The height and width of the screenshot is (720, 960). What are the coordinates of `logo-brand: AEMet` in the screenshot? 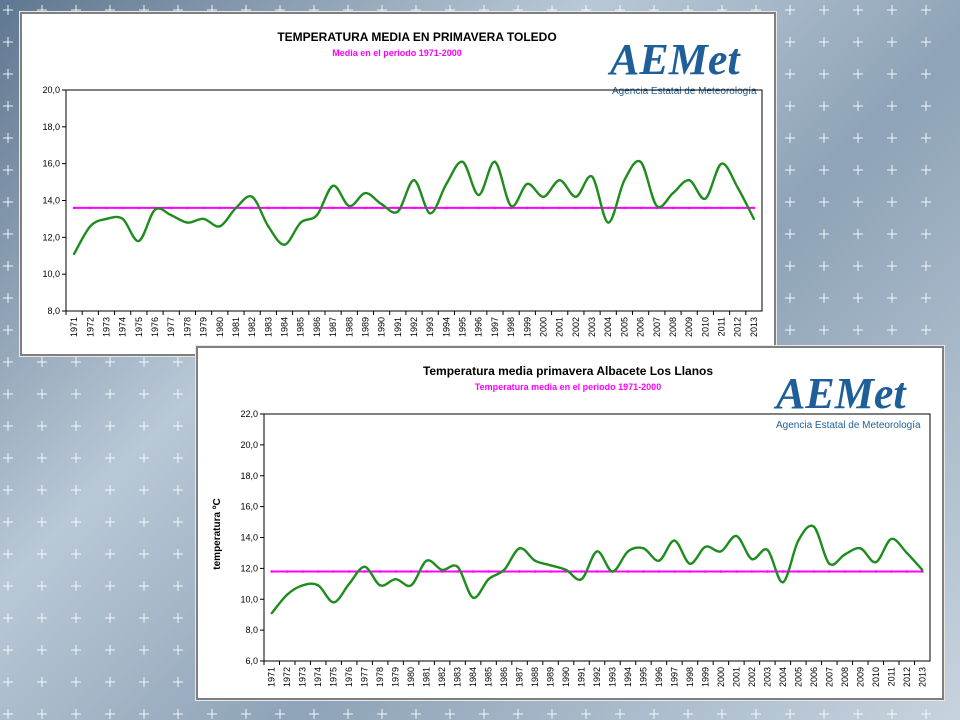 It's located at (840, 393).